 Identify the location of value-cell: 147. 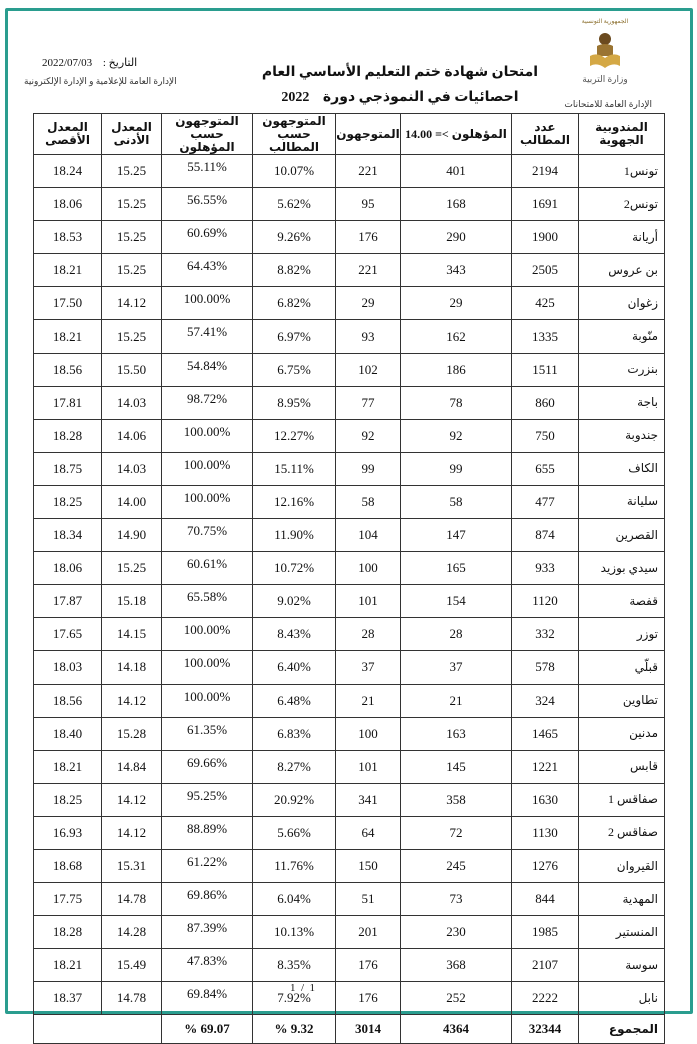
(456, 535).